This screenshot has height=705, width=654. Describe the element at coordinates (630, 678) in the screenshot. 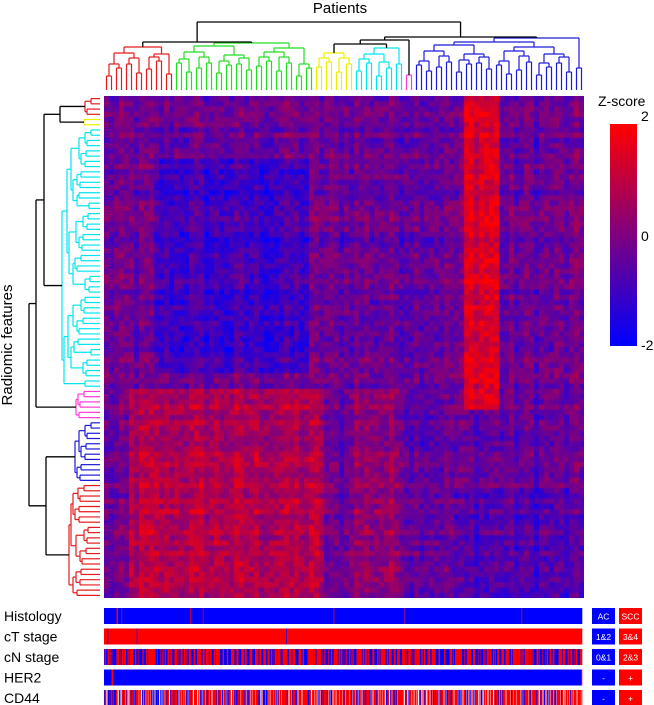

I see `legend-label-3-1: +` at that location.